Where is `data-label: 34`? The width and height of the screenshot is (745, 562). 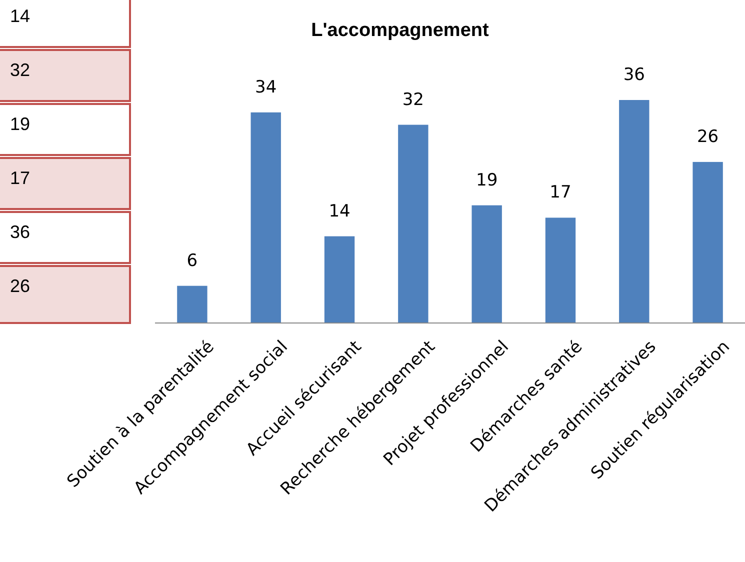 data-label: 34 is located at coordinates (266, 87).